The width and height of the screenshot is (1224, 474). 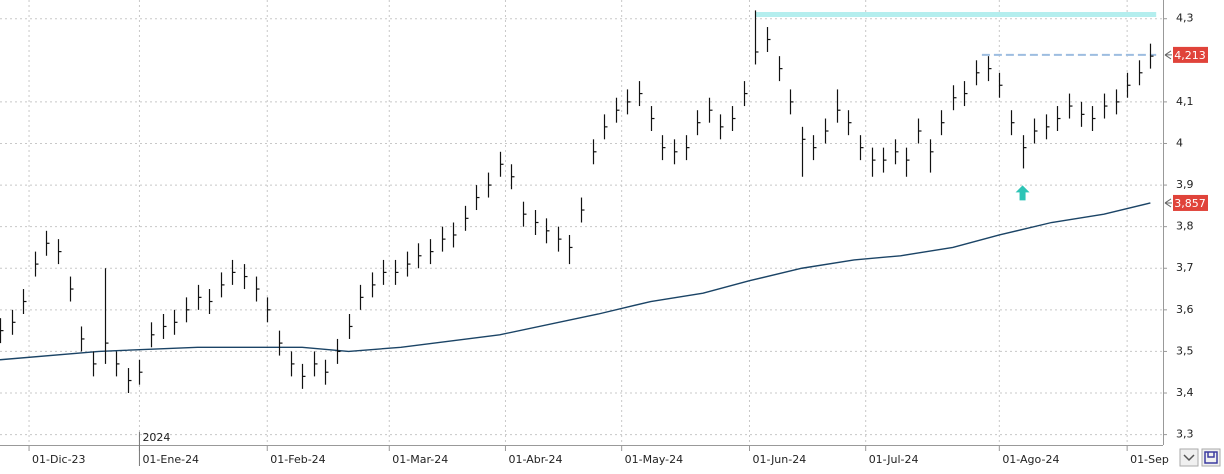 I want to click on x-tick-label: 01-Mar-24, so click(x=420, y=459).